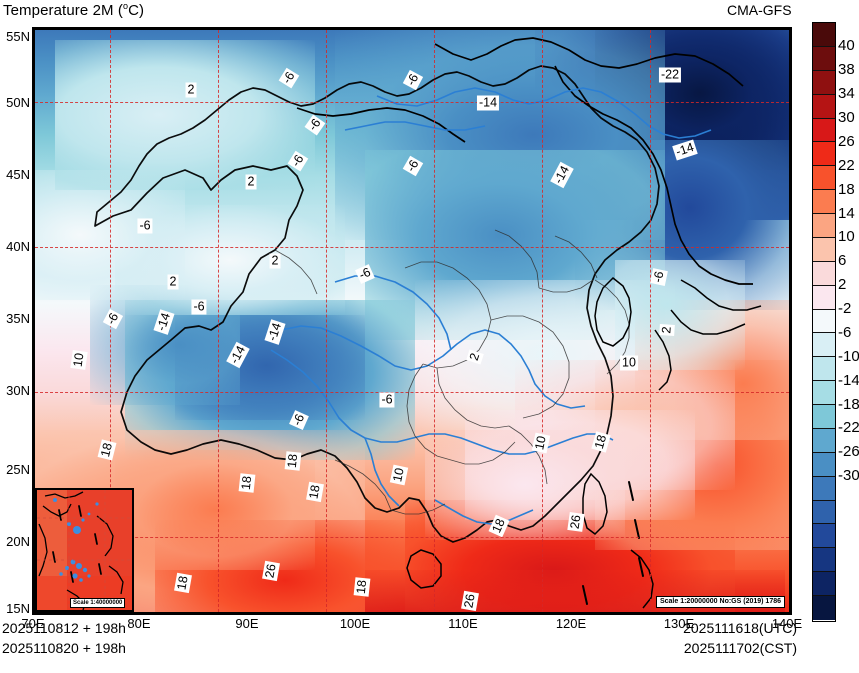 The height and width of the screenshot is (673, 859). I want to click on footer-valid-time-cst: 2025111702(CST), so click(740, 648).